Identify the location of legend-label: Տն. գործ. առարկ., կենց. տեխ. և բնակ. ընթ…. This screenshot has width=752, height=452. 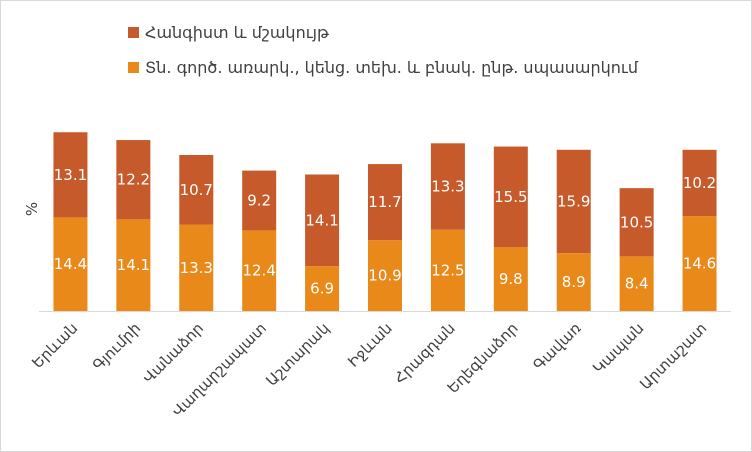
(392, 67).